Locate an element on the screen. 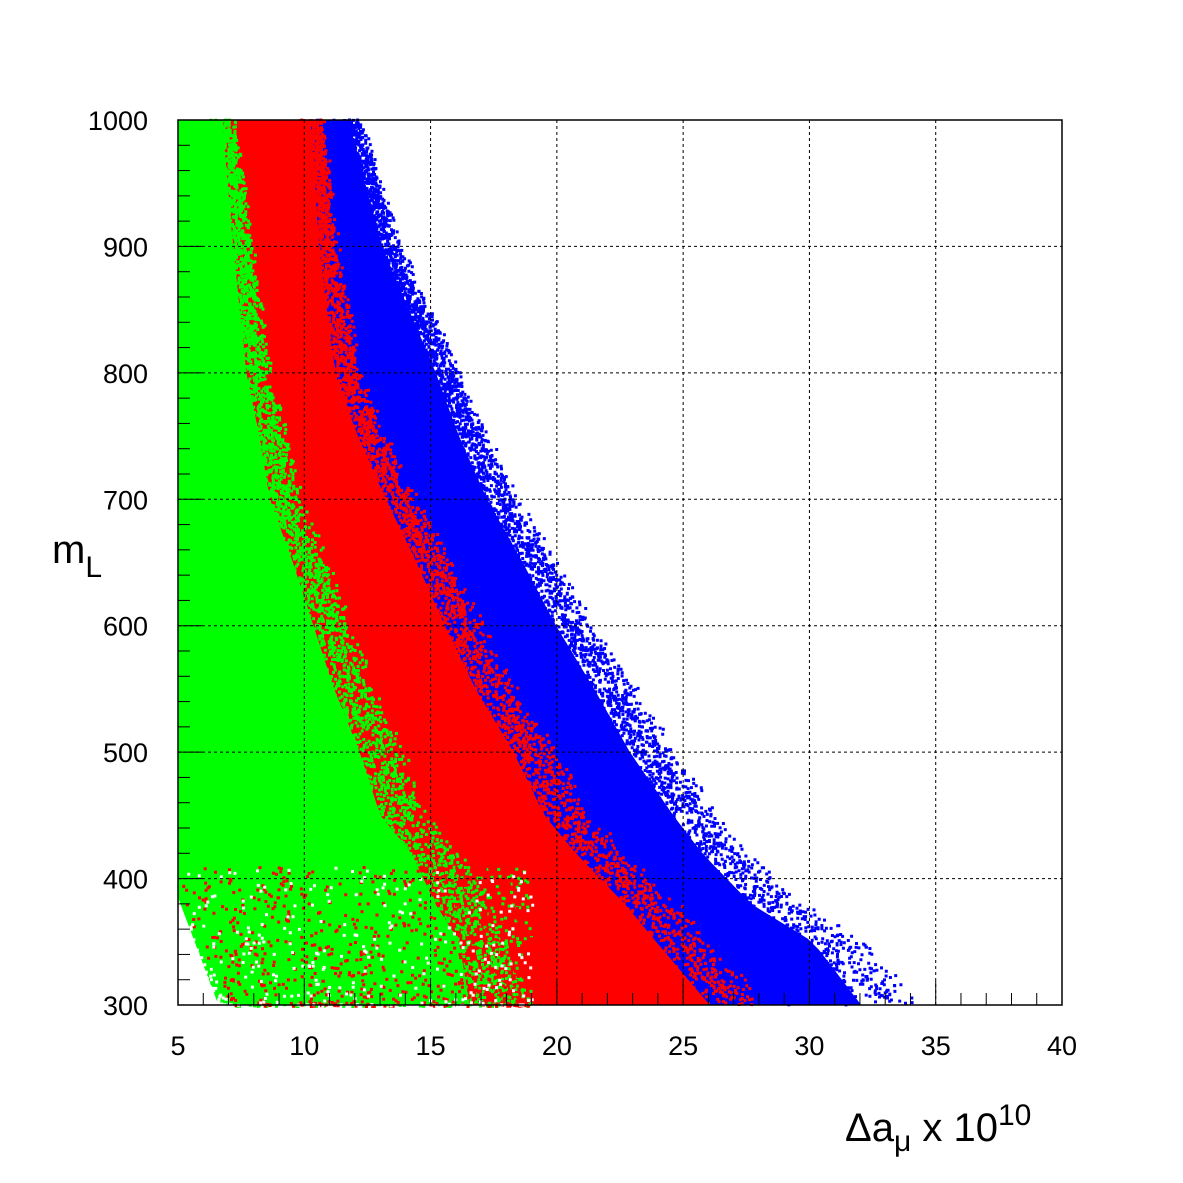 The width and height of the screenshot is (1183, 1183). x-tick-label: 35 is located at coordinates (936, 1046).